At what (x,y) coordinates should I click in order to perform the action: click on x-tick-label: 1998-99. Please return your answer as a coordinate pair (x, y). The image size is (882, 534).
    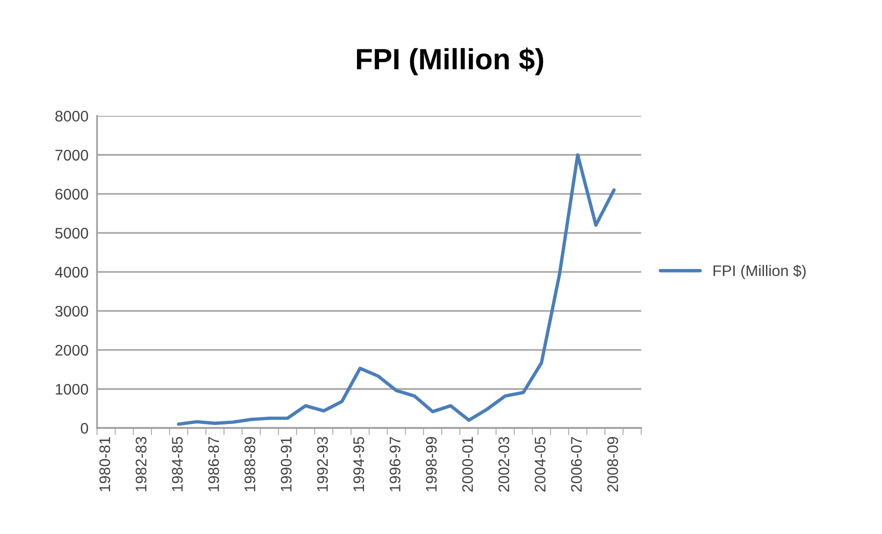
    Looking at the image, I should click on (431, 464).